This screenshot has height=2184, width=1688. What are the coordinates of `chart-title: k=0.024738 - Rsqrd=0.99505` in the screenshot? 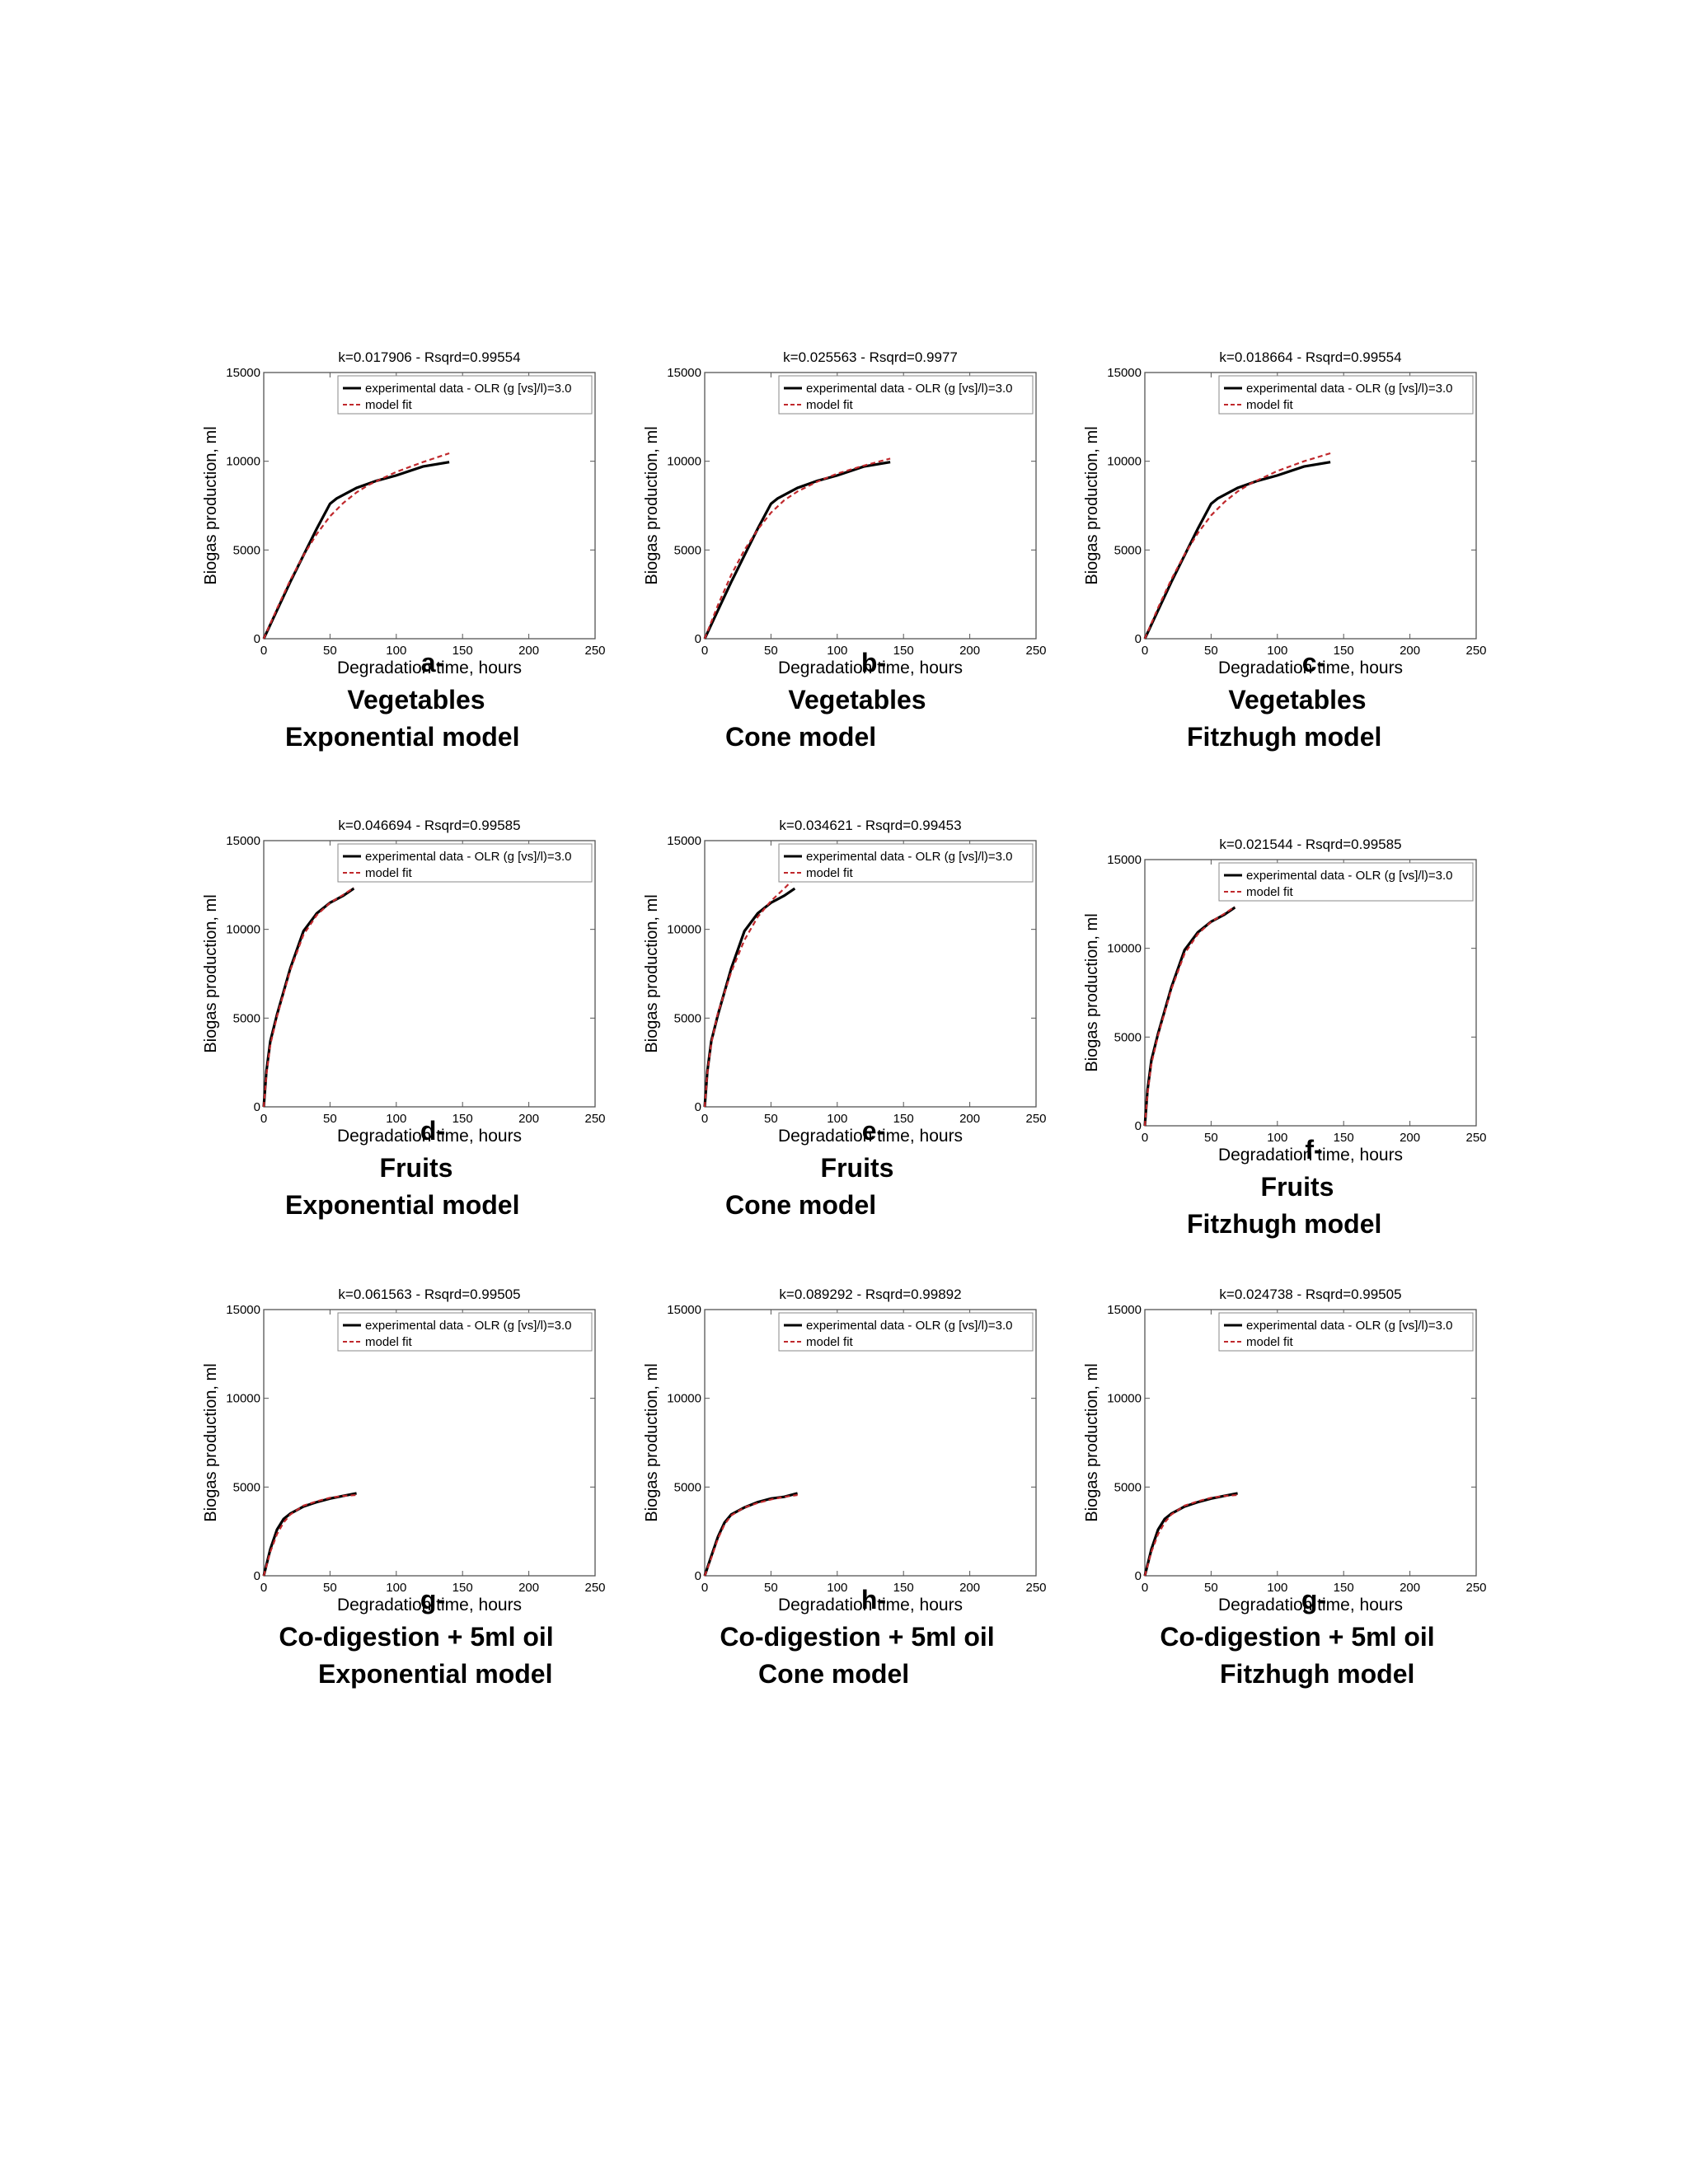 It's located at (1310, 1294).